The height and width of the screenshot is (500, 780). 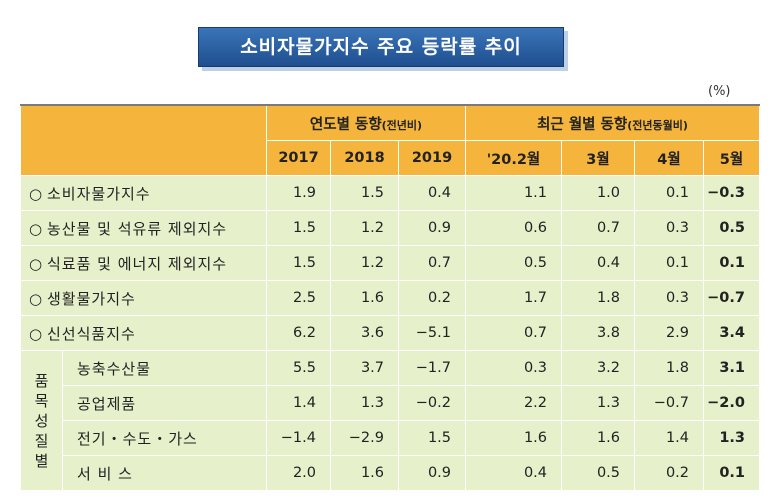 I want to click on cell-value: 3.7, so click(x=364, y=368).